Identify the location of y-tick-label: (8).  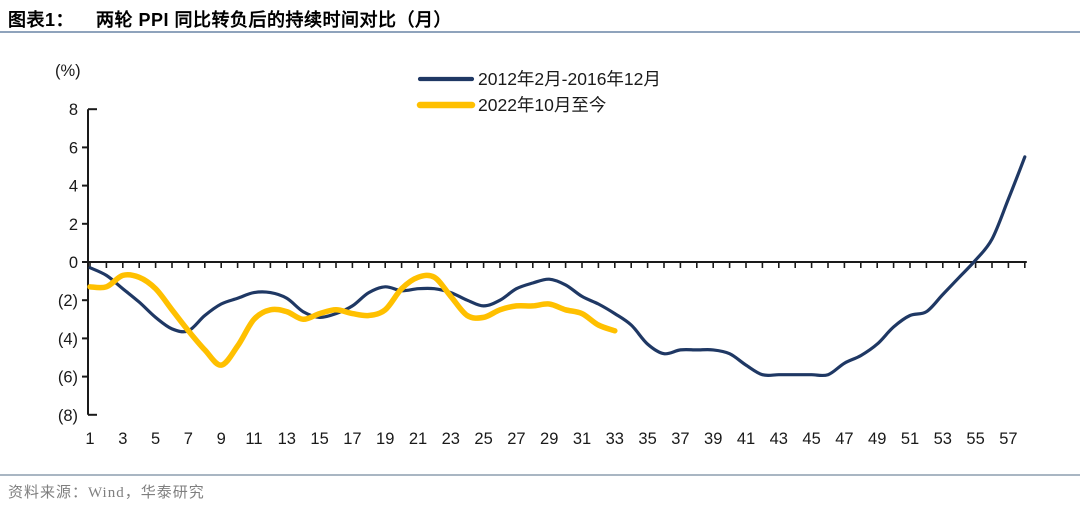
(68, 416).